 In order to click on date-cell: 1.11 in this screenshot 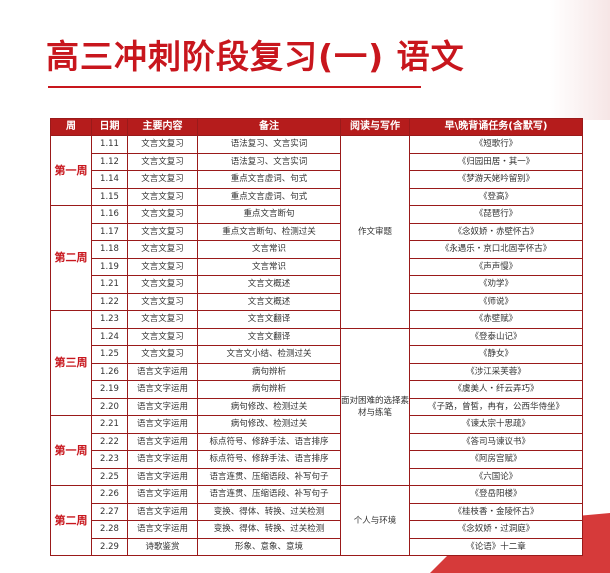, I will do `click(109, 144)`.